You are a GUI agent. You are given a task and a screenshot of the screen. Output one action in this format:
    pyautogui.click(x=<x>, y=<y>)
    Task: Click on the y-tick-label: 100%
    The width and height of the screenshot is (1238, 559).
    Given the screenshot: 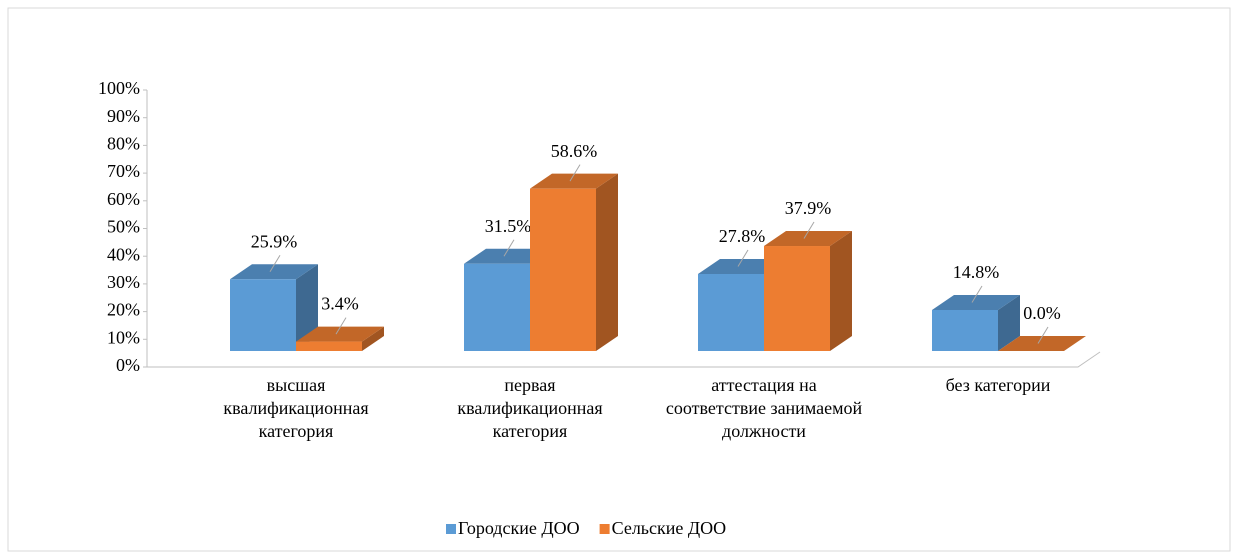 What is the action you would take?
    pyautogui.click(x=119, y=88)
    